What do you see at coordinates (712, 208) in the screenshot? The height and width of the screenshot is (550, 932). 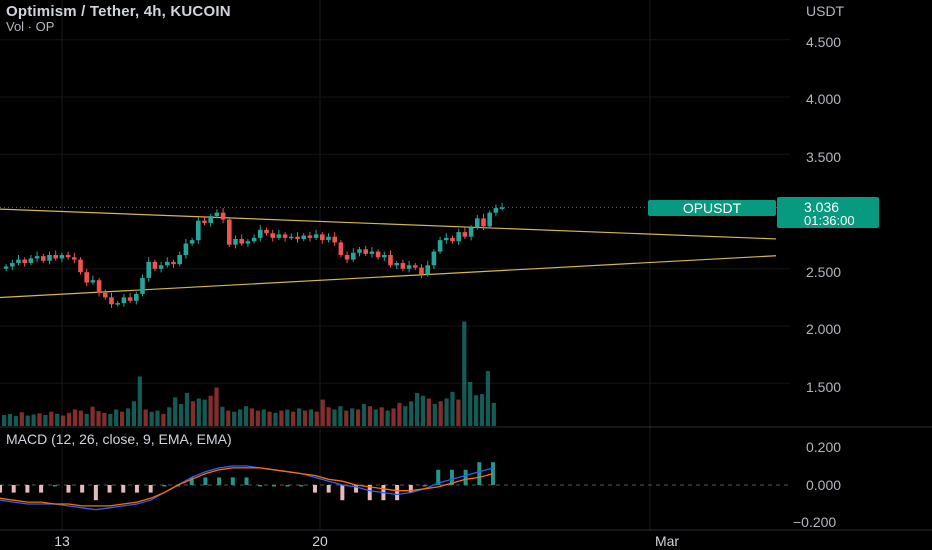 I see `symbol-tag` at bounding box center [712, 208].